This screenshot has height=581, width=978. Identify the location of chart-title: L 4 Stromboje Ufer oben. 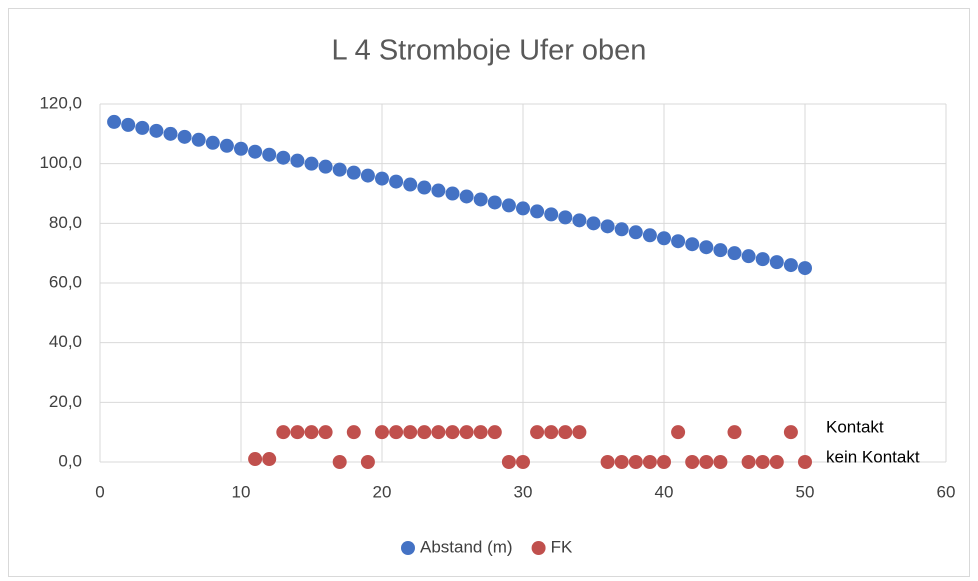
(489, 51).